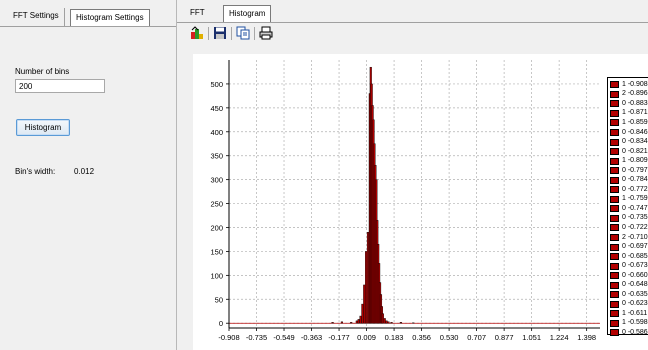 Image resolution: width=648 pixels, height=350 pixels. What do you see at coordinates (635, 113) in the screenshot?
I see `legend-label: 1 -0.871` at bounding box center [635, 113].